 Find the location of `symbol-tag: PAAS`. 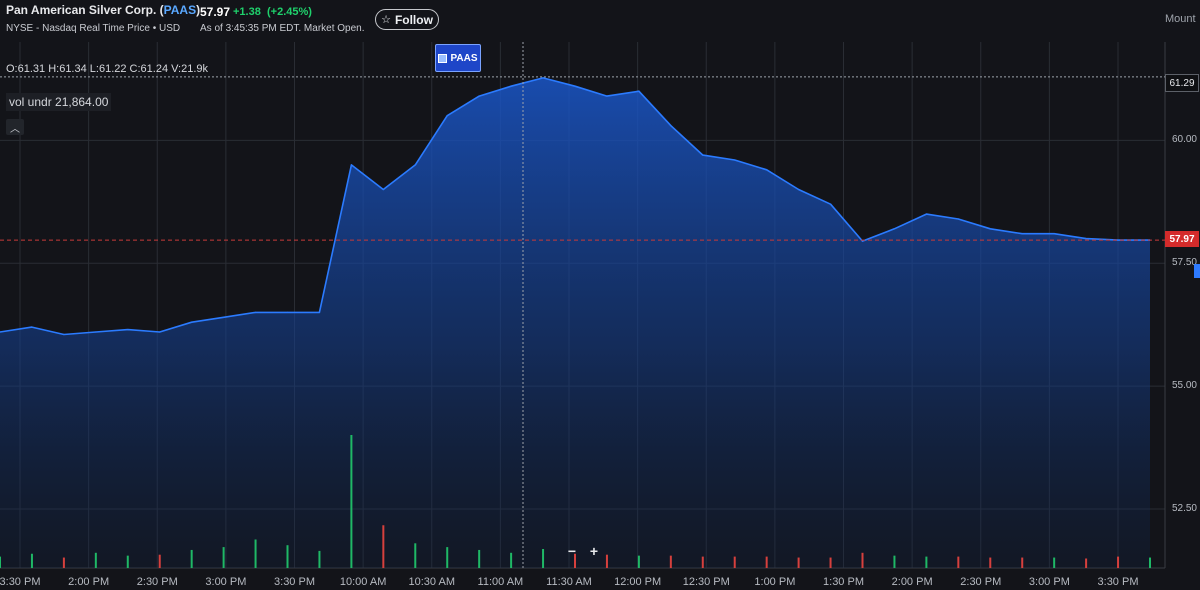

symbol-tag: PAAS is located at coordinates (458, 58).